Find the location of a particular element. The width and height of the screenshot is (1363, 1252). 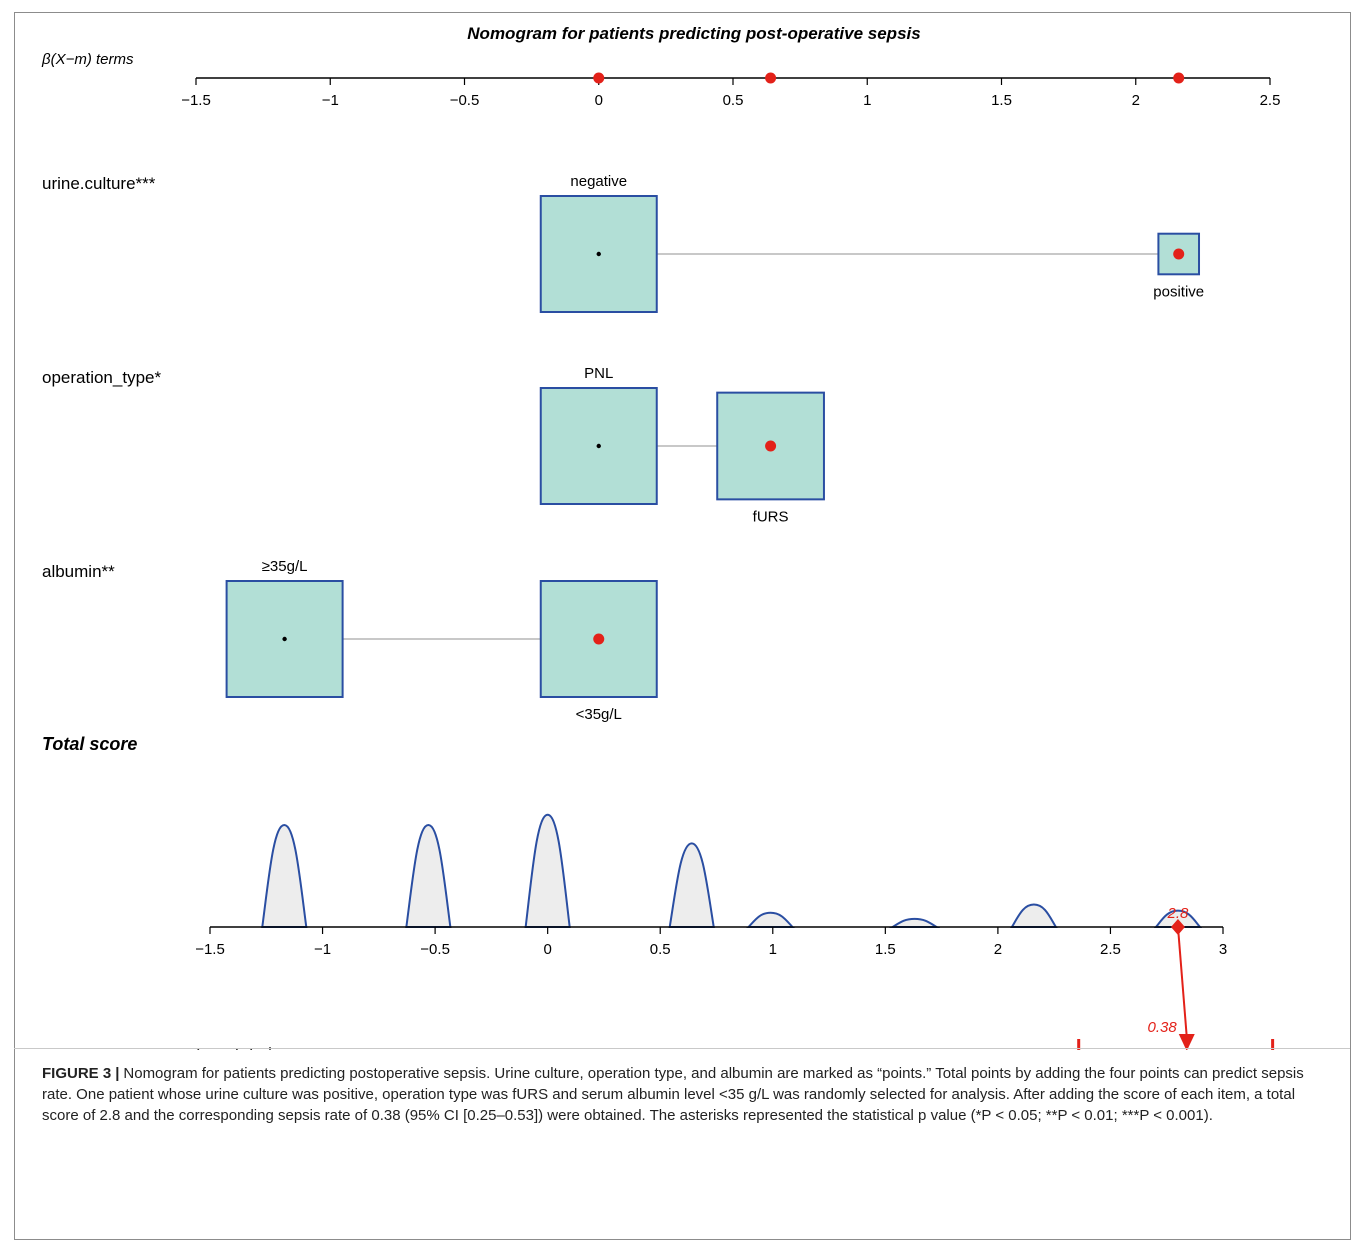

beta-axis-label: β(X−m) terms is located at coordinates (87, 59).